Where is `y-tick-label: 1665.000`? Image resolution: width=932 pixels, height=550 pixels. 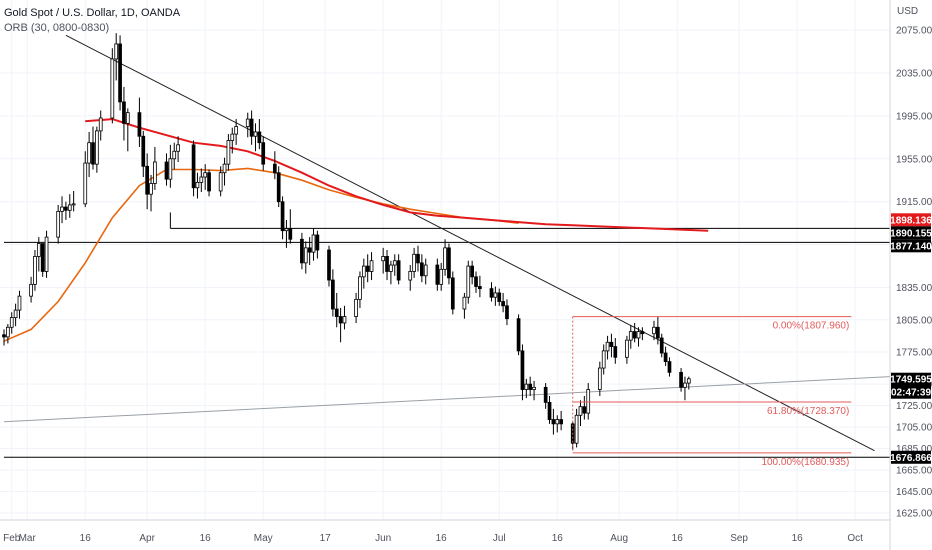
y-tick-label: 1665.000 is located at coordinates (914, 471).